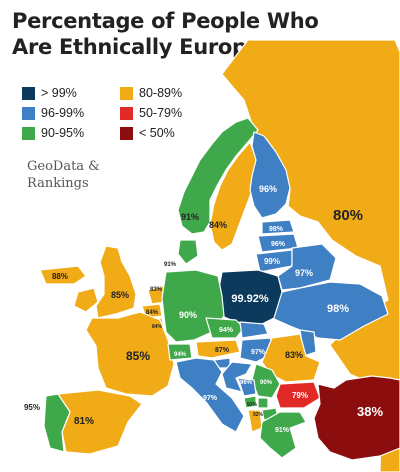 This screenshot has width=400, height=472. I want to click on legend-item-80-89: 80-89%, so click(151, 93).